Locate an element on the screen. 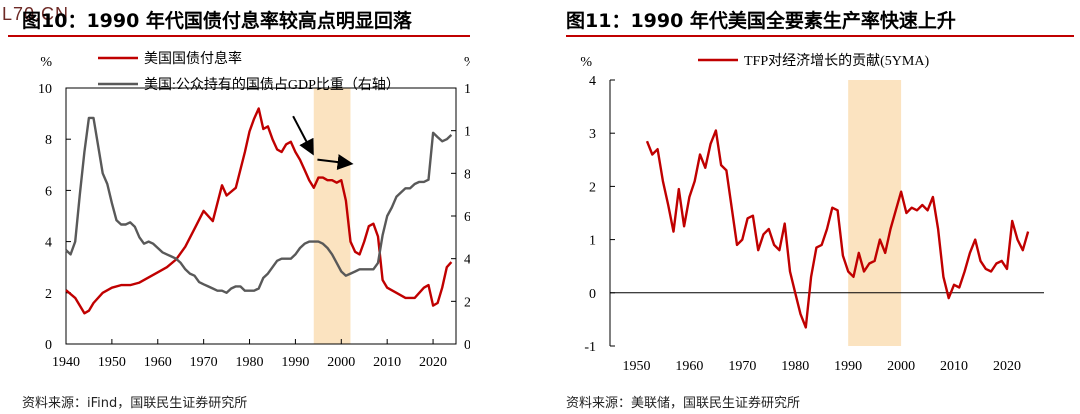  right-title-rule is located at coordinates (820, 36).